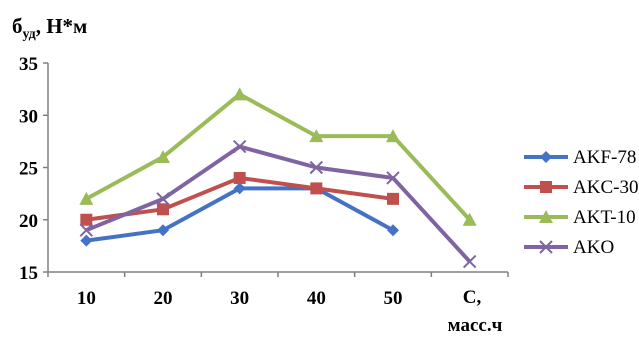 This screenshot has width=639, height=338. What do you see at coordinates (581, 202) in the screenshot?
I see `legend: AKF-78 AKC-30 AKT-10 AKO` at bounding box center [581, 202].